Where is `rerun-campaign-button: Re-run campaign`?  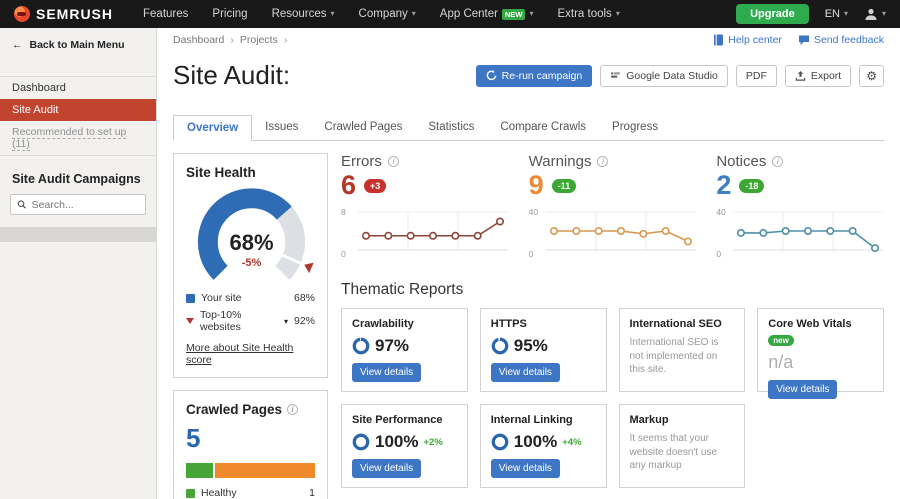
rerun-campaign-button: Re-run campaign is located at coordinates (534, 75).